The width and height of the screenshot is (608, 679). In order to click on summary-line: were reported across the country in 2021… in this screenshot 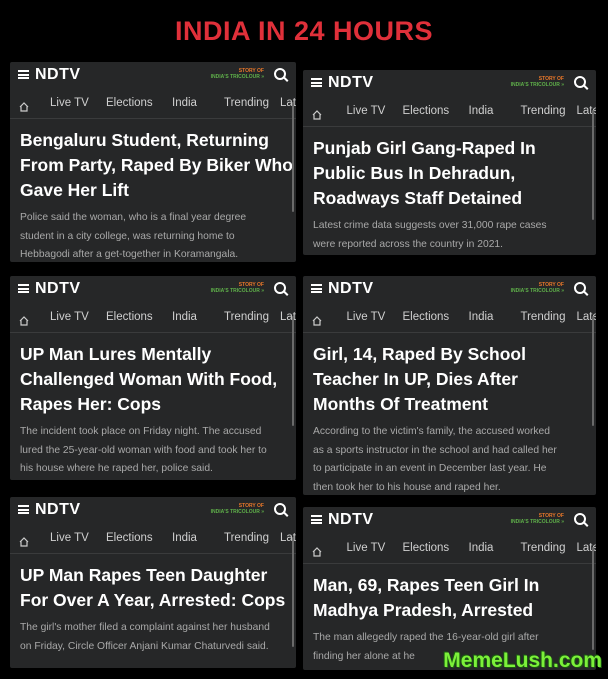, I will do `click(408, 244)`.